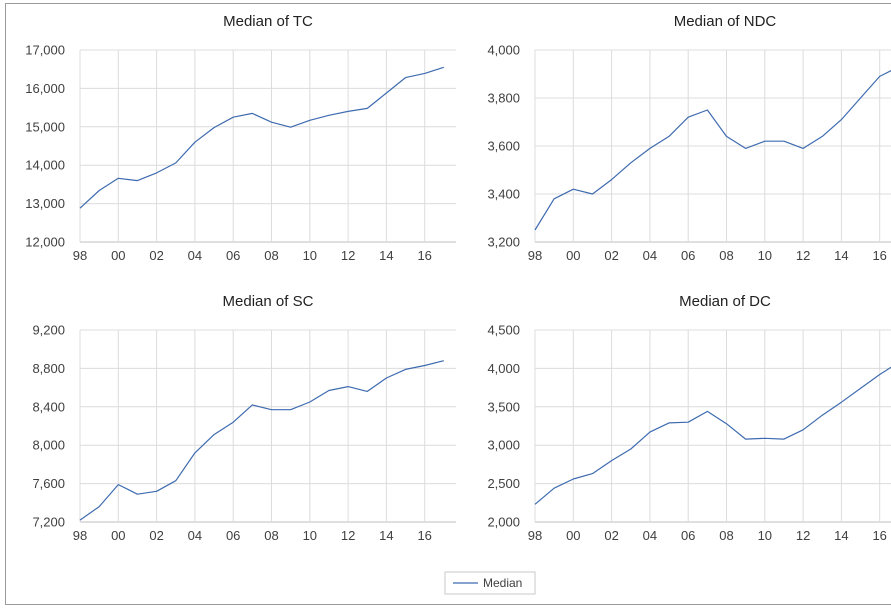 This screenshot has height=610, width=891. What do you see at coordinates (45, 242) in the screenshot?
I see `y-tick-label: 12,000` at bounding box center [45, 242].